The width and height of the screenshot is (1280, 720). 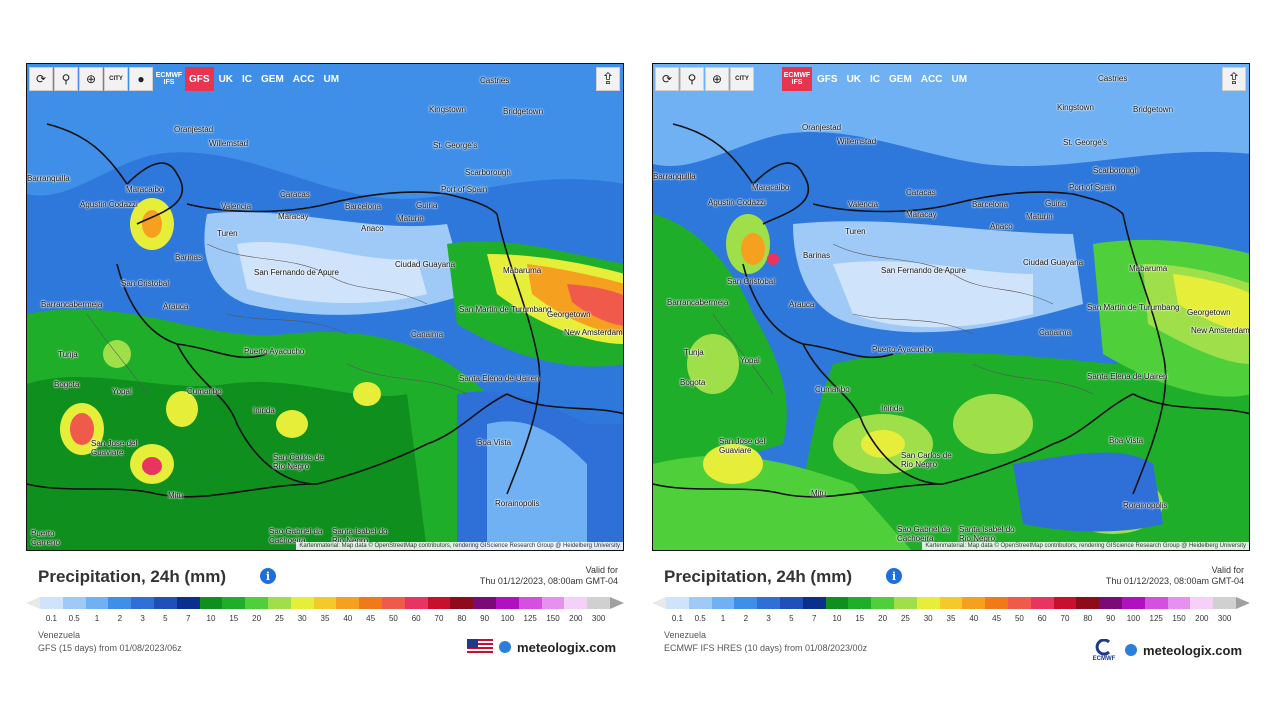 What do you see at coordinates (1133, 618) in the screenshot?
I see `legend-tick-label: 100` at bounding box center [1133, 618].